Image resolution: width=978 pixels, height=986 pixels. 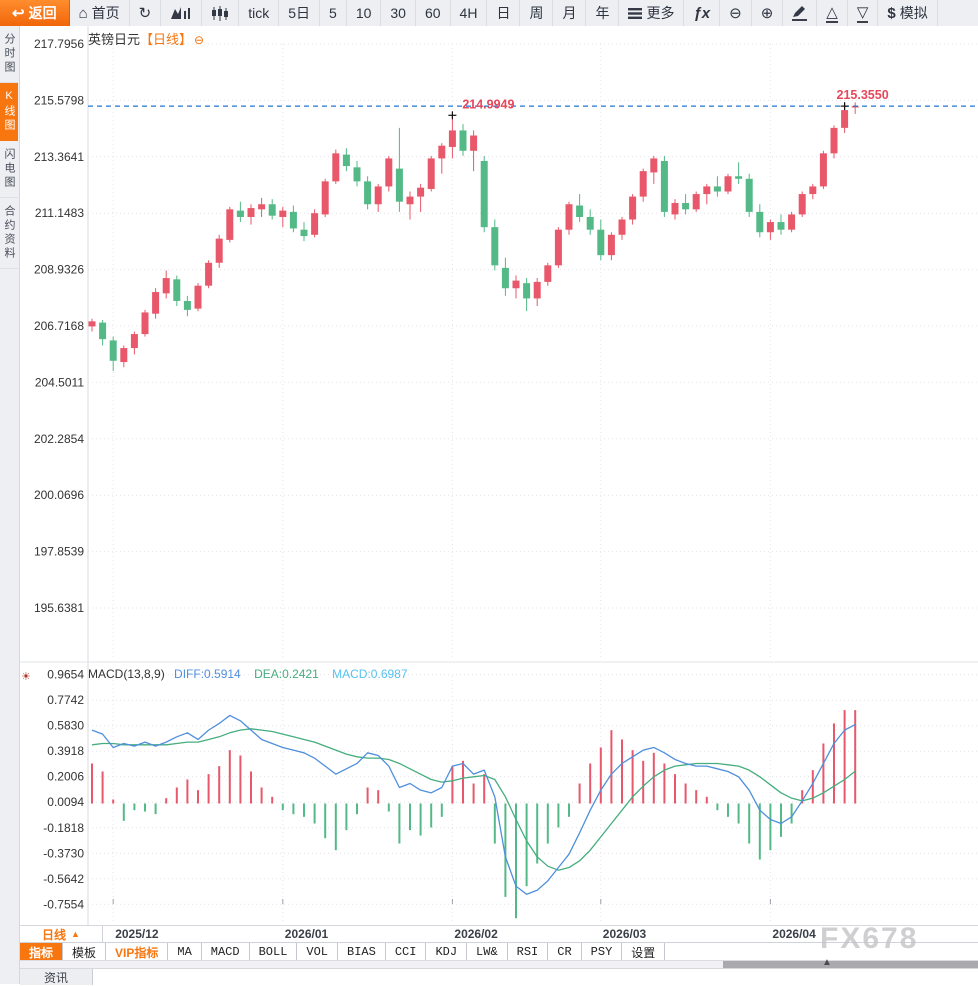 I want to click on triangle-down-icon: ▽, so click(x=862, y=13).